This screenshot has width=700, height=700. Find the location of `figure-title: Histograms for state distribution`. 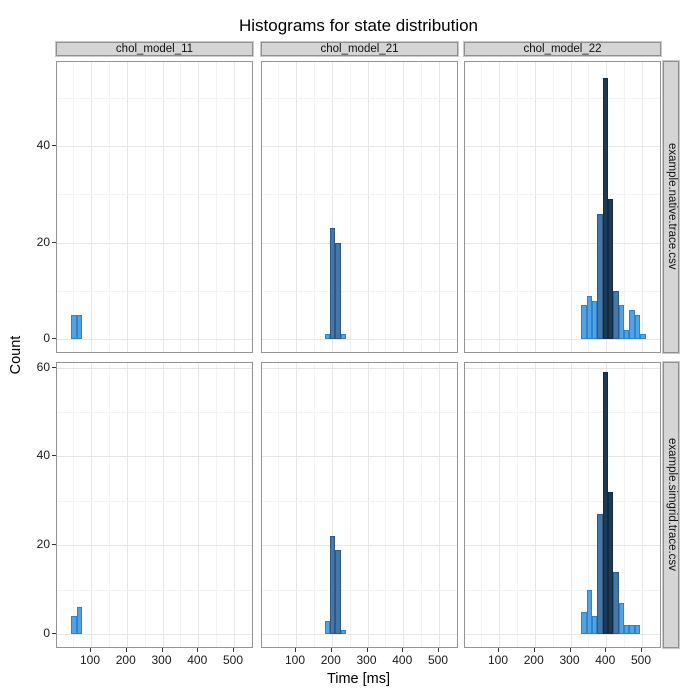

figure-title: Histograms for state distribution is located at coordinates (358, 25).